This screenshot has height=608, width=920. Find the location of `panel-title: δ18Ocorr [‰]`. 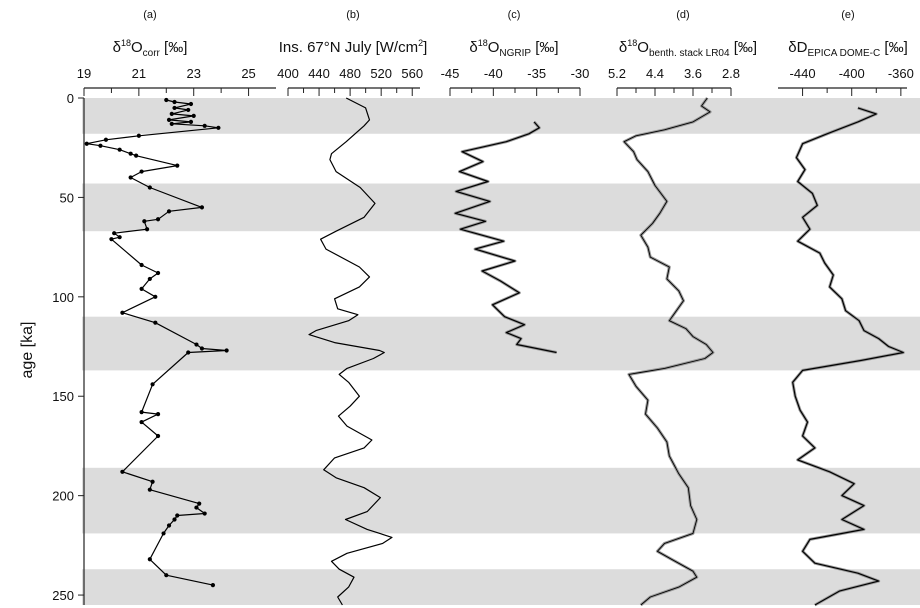

panel-title: δ18Ocorr [‰] is located at coordinates (150, 48).